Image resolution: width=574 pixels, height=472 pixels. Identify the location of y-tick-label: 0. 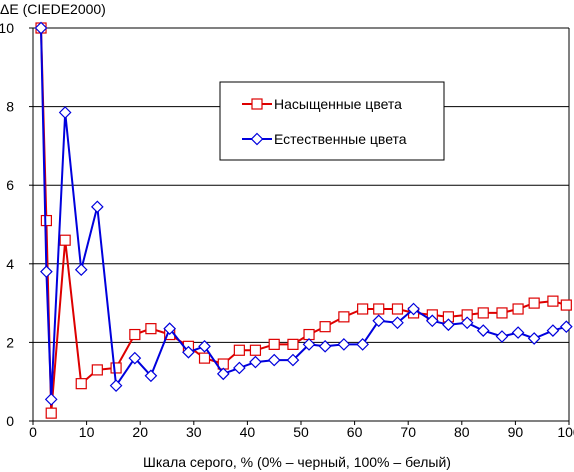
(10, 421).